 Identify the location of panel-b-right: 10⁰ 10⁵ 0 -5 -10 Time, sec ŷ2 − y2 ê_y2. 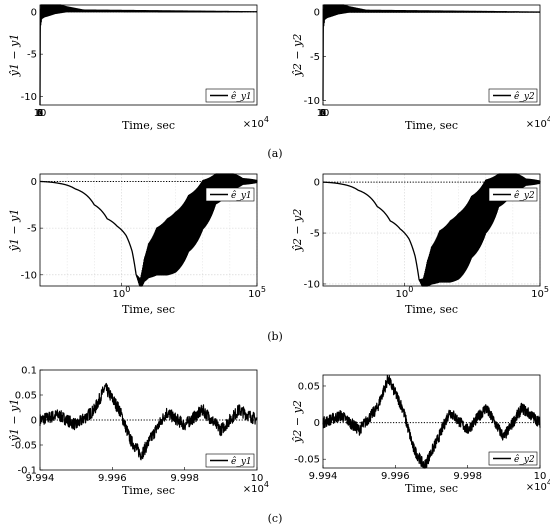
(420, 244).